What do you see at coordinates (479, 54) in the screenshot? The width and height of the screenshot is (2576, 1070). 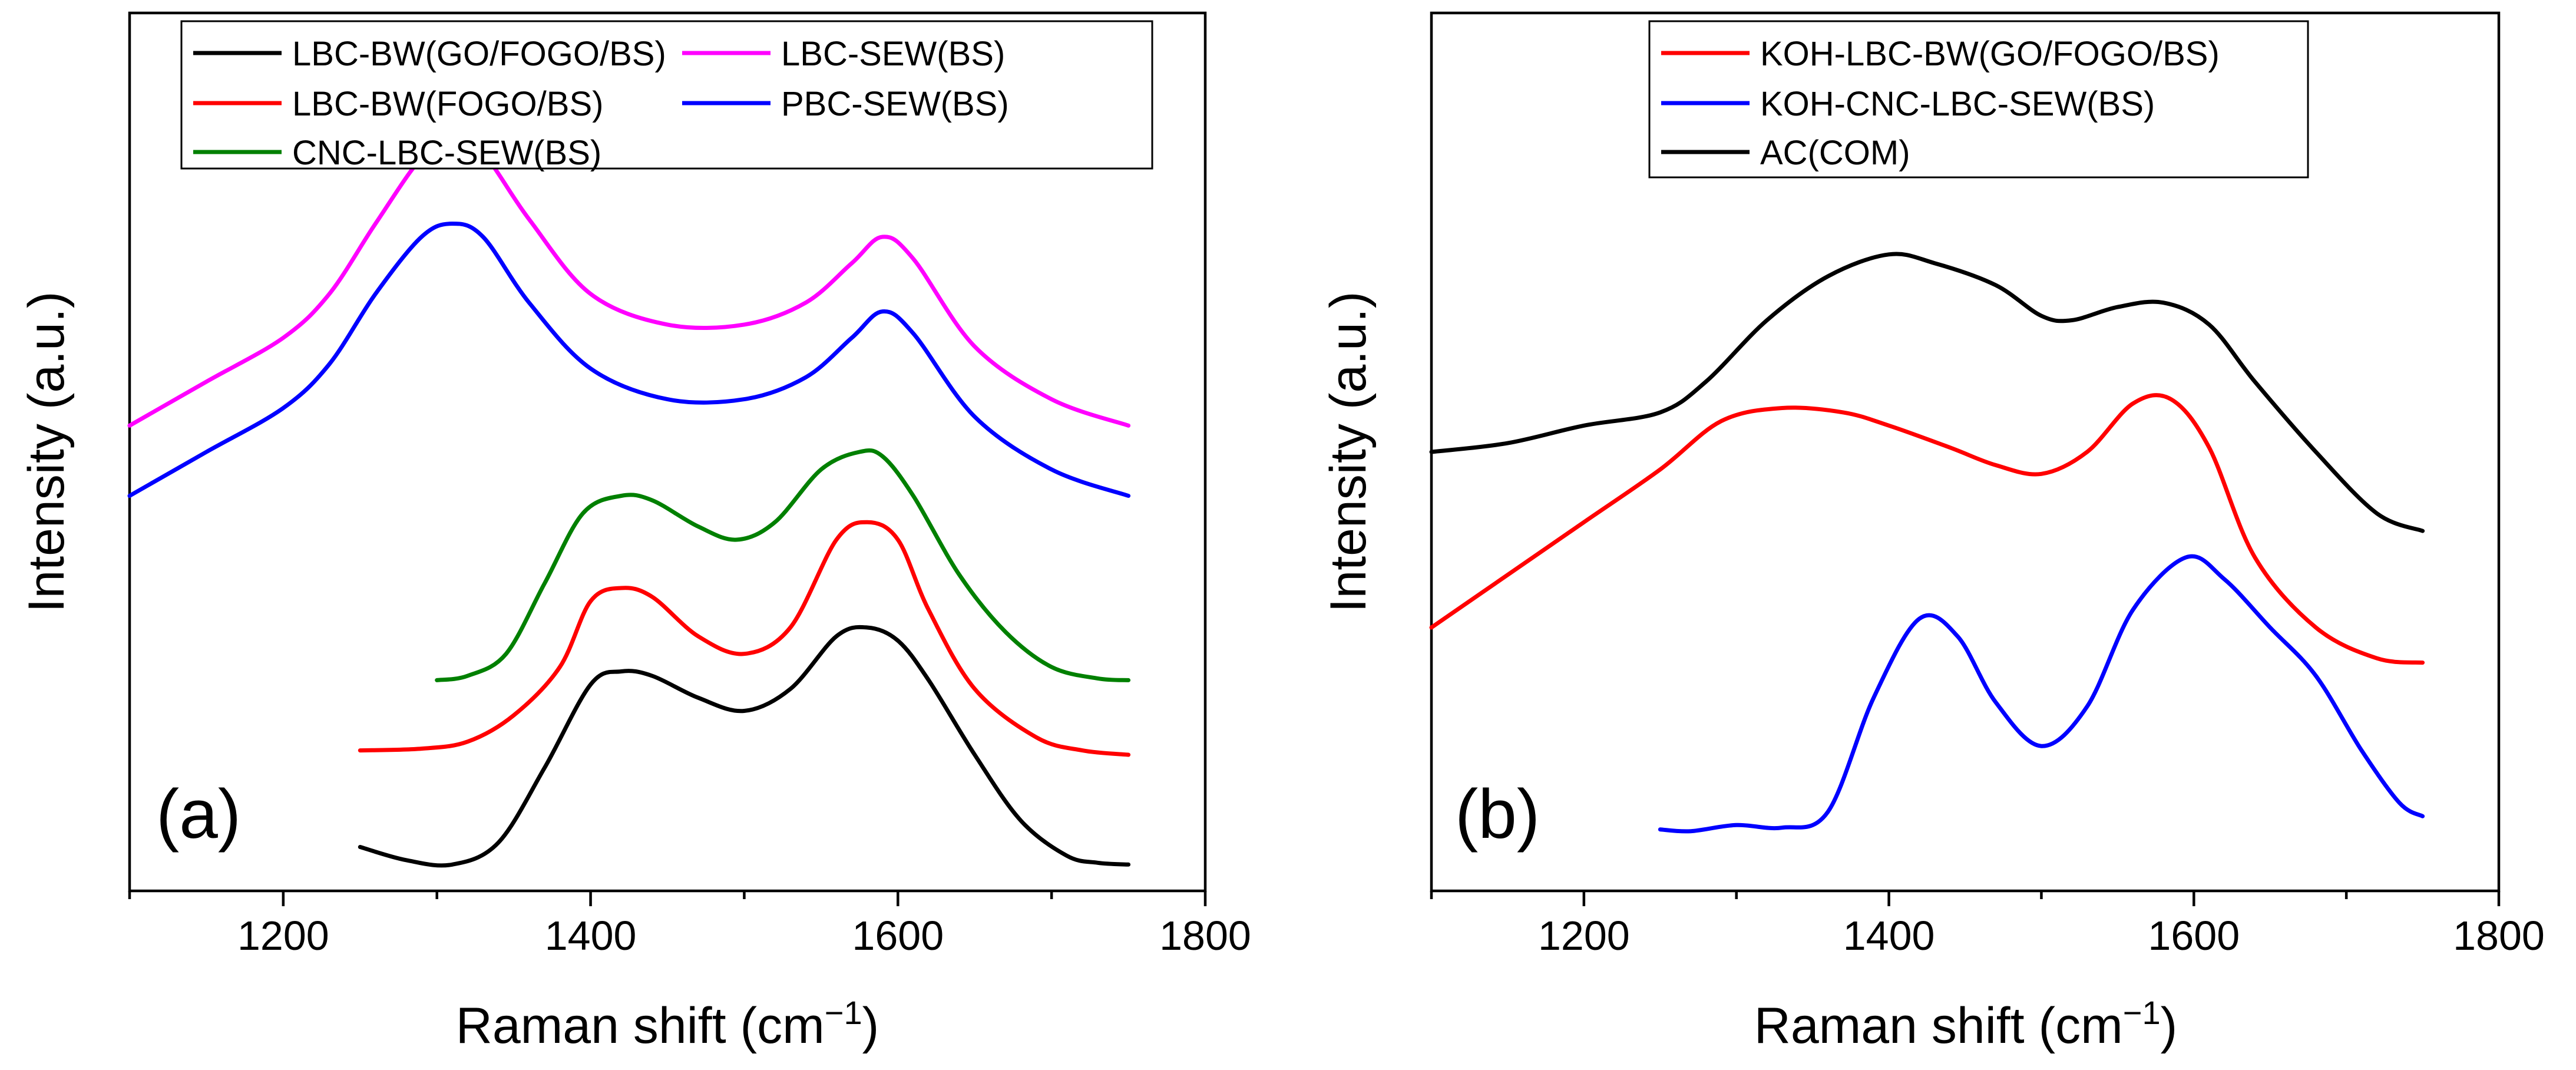 I see `legend-label: LBC-BW(GO/FOGO/BS)` at bounding box center [479, 54].